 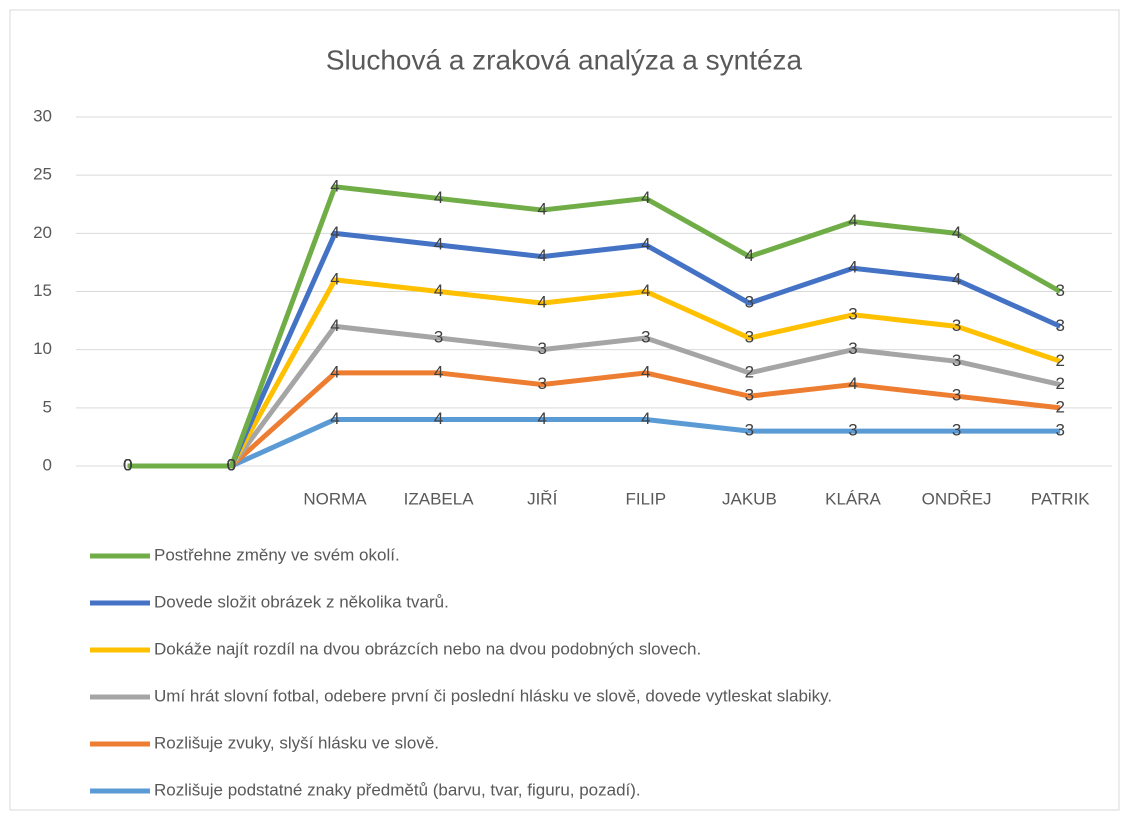 What do you see at coordinates (564, 59) in the screenshot?
I see `chart-title: Sluchová a zraková analýza a syntéza` at bounding box center [564, 59].